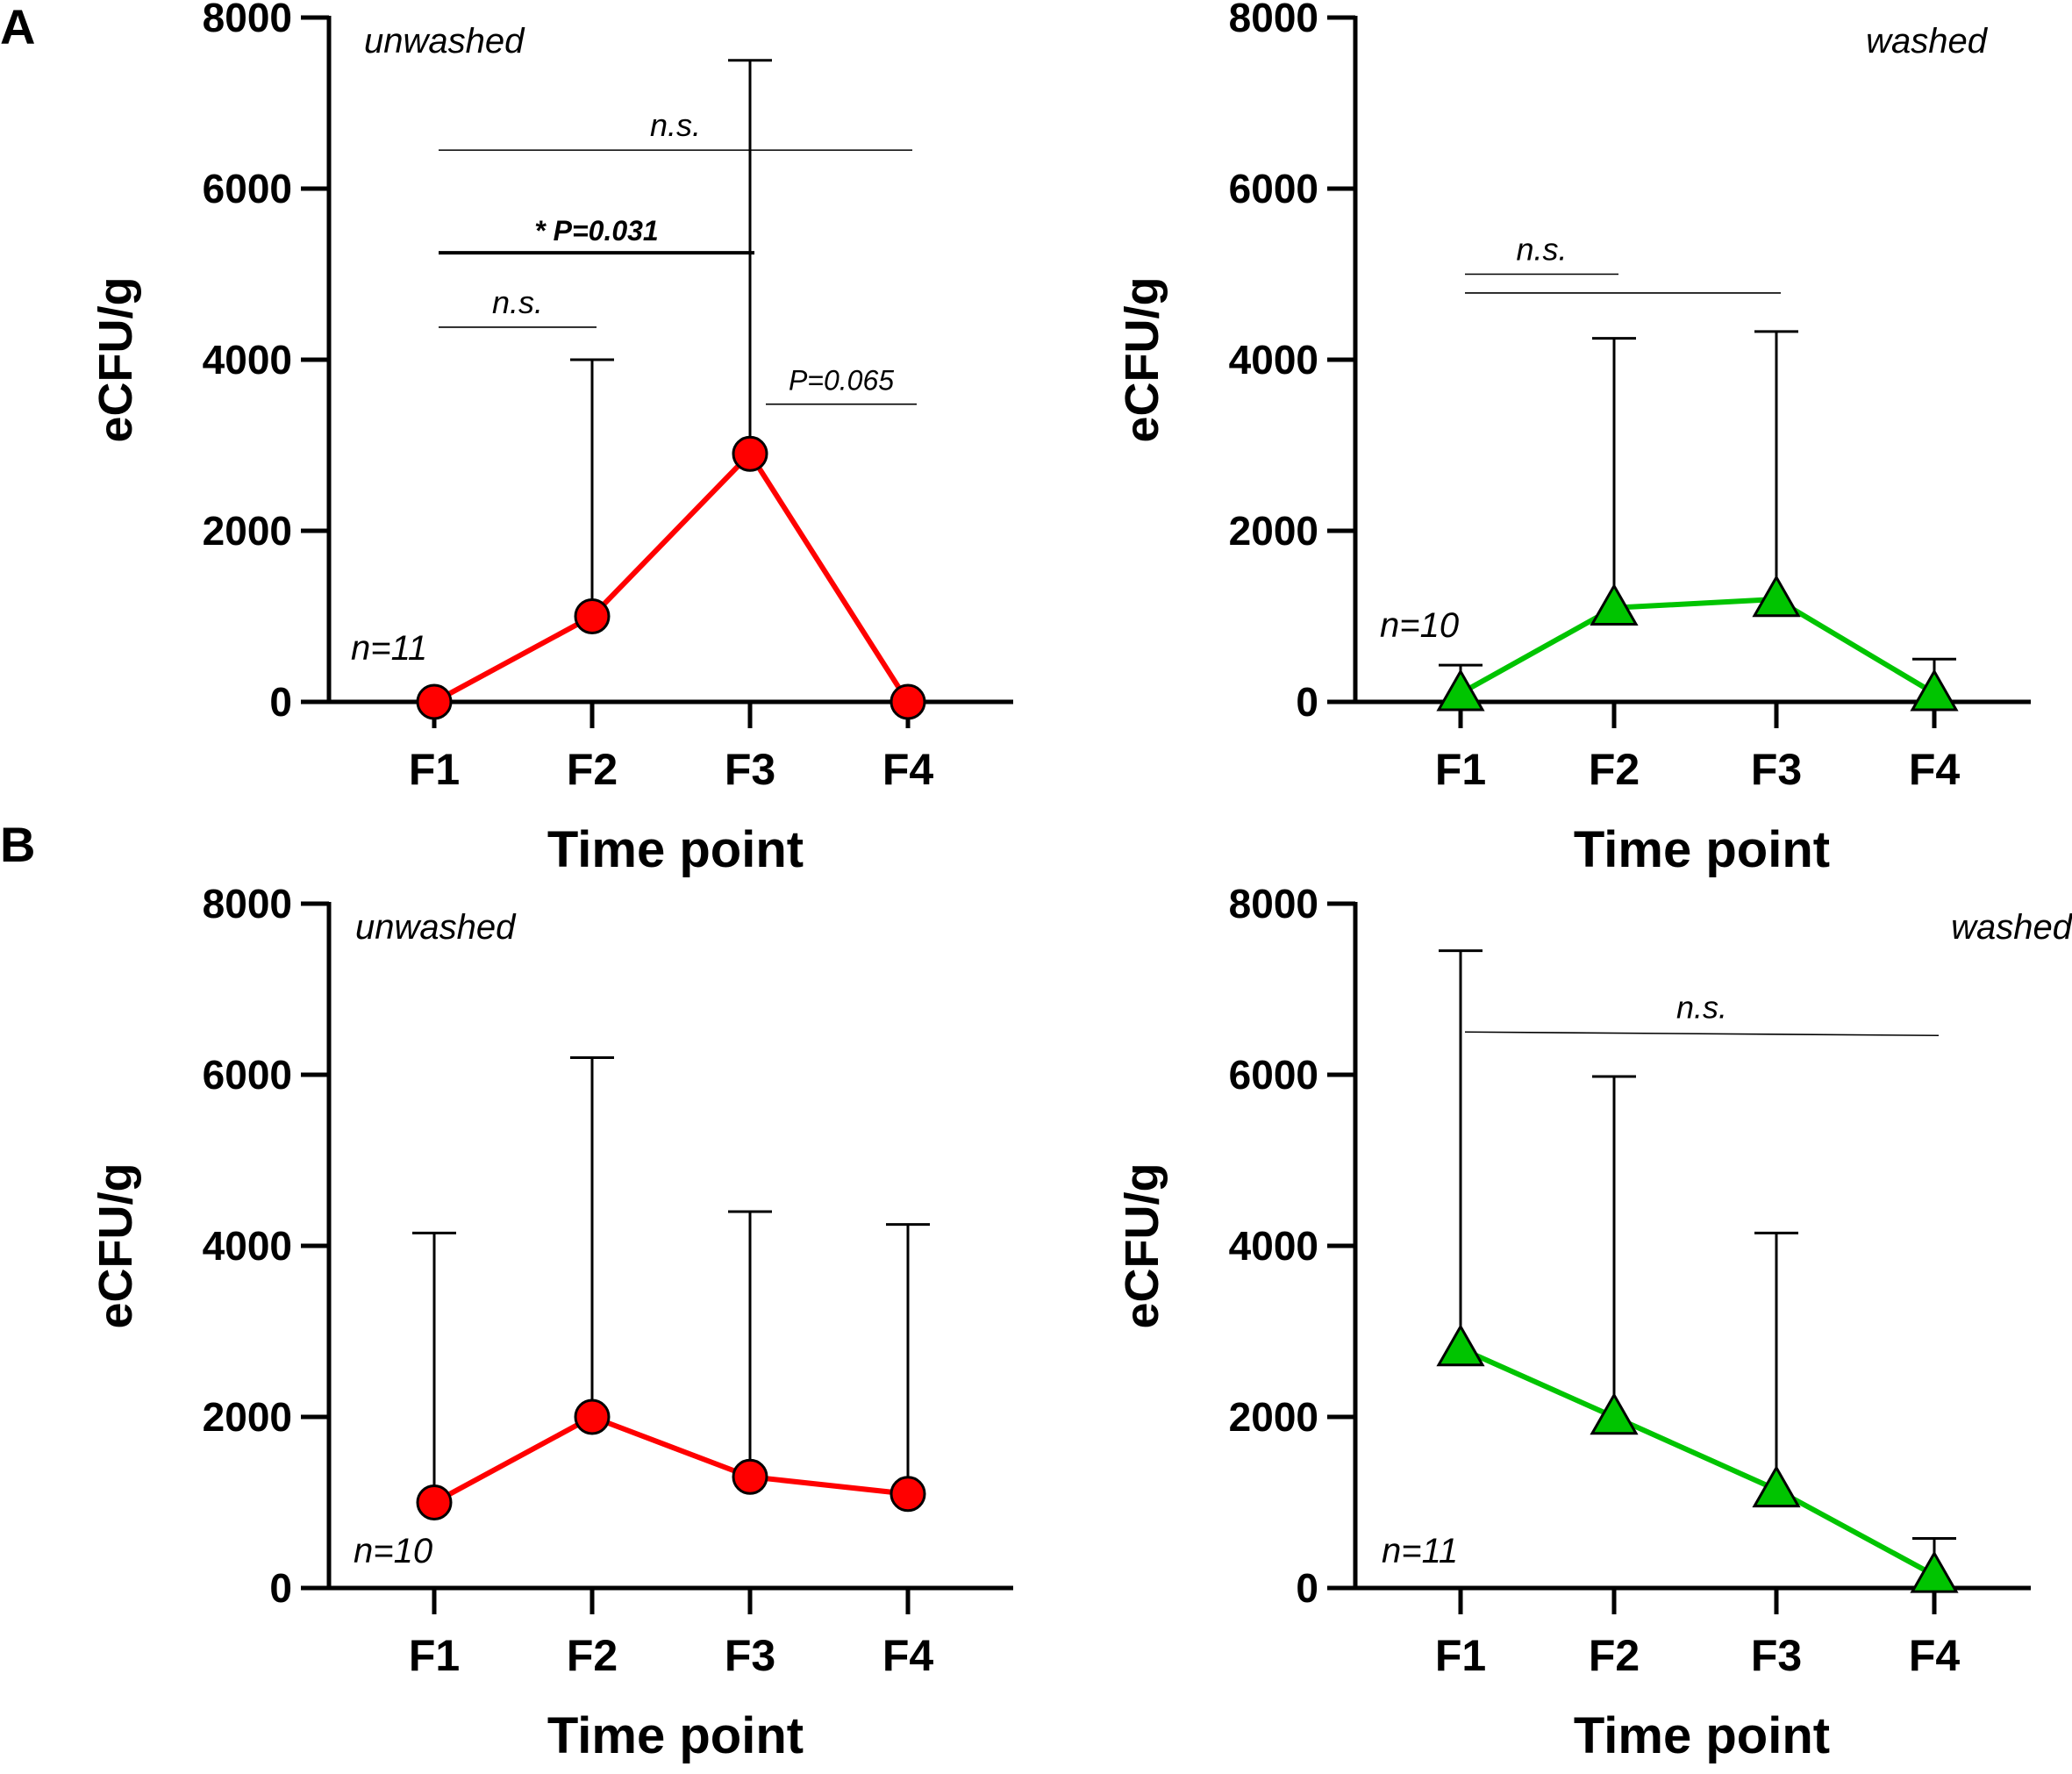 The width and height of the screenshot is (2072, 1774). I want to click on significance-label: * P=0.031, so click(596, 231).